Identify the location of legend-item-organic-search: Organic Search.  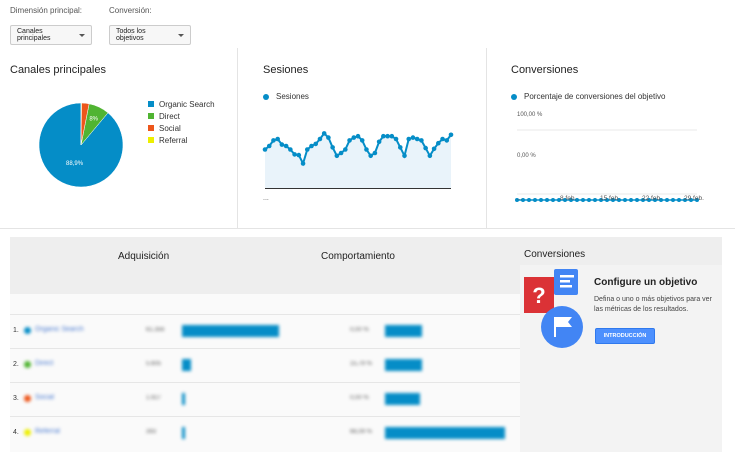
(181, 104).